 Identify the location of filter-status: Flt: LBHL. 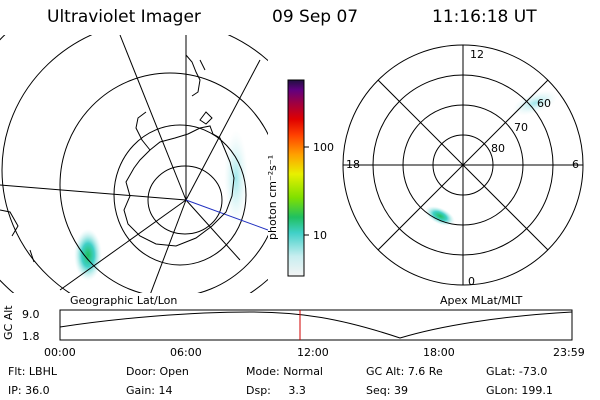
(32, 371).